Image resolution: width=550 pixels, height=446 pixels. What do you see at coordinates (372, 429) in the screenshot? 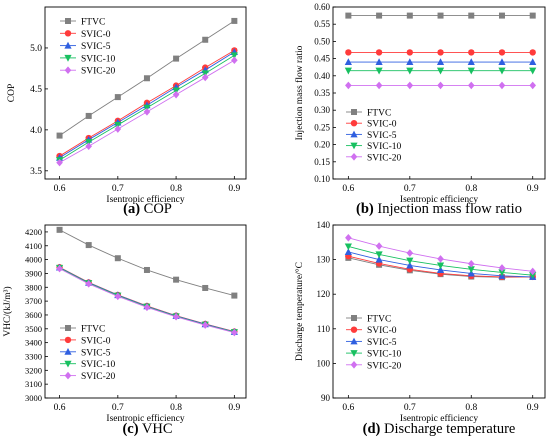
I see `caption-letter: (d)` at bounding box center [372, 429].